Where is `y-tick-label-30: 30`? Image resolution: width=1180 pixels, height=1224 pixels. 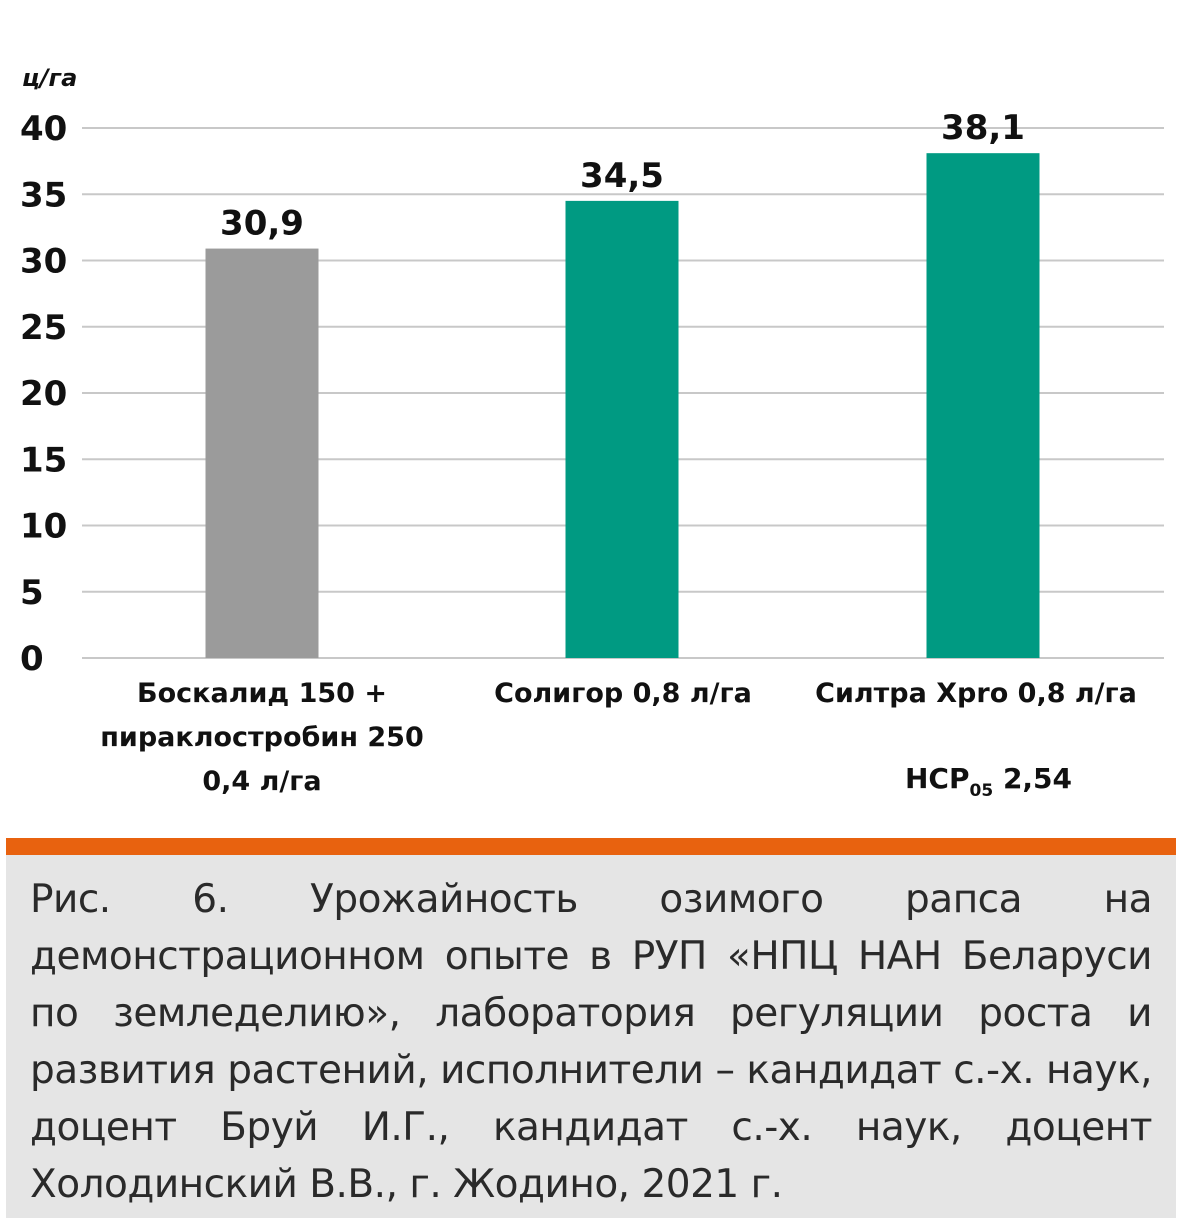 y-tick-label-30: 30 is located at coordinates (43, 262).